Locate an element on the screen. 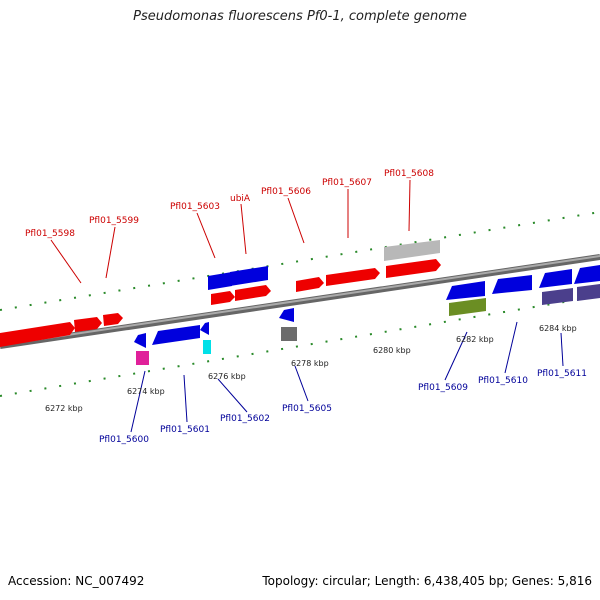 This screenshot has height=600, width=600. gene-label: Pfl01_5600 is located at coordinates (124, 440).